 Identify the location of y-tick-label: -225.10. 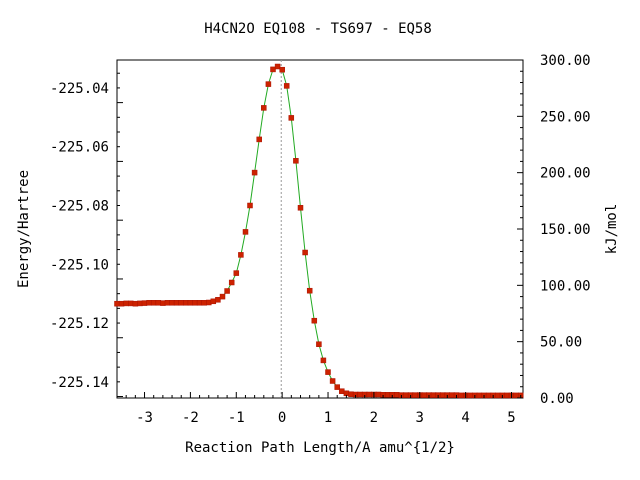
(79, 265).